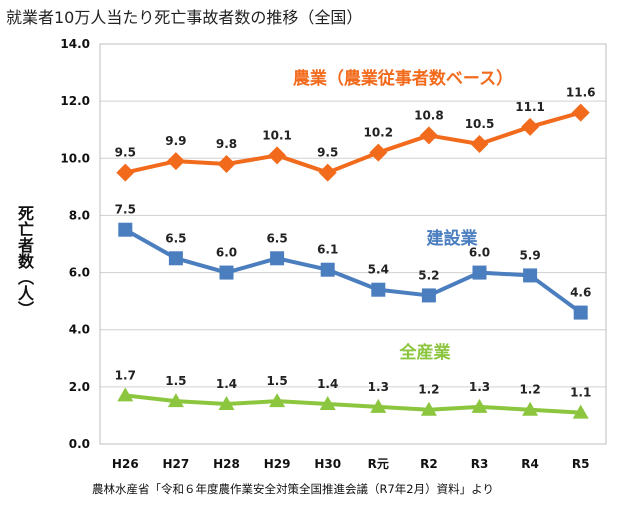  What do you see at coordinates (429, 464) in the screenshot?
I see `x-tick-label: R2` at bounding box center [429, 464].